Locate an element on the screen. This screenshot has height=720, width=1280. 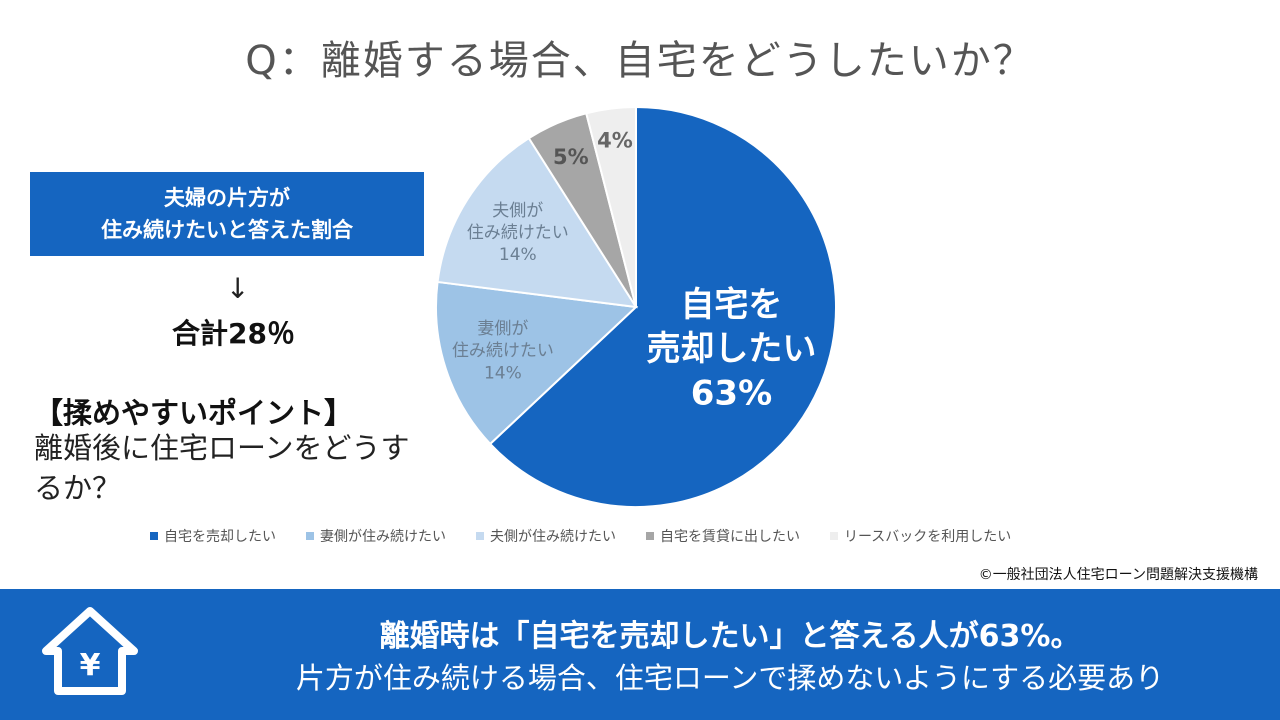
down-arrow-icon: ↓ is located at coordinates (238, 288).